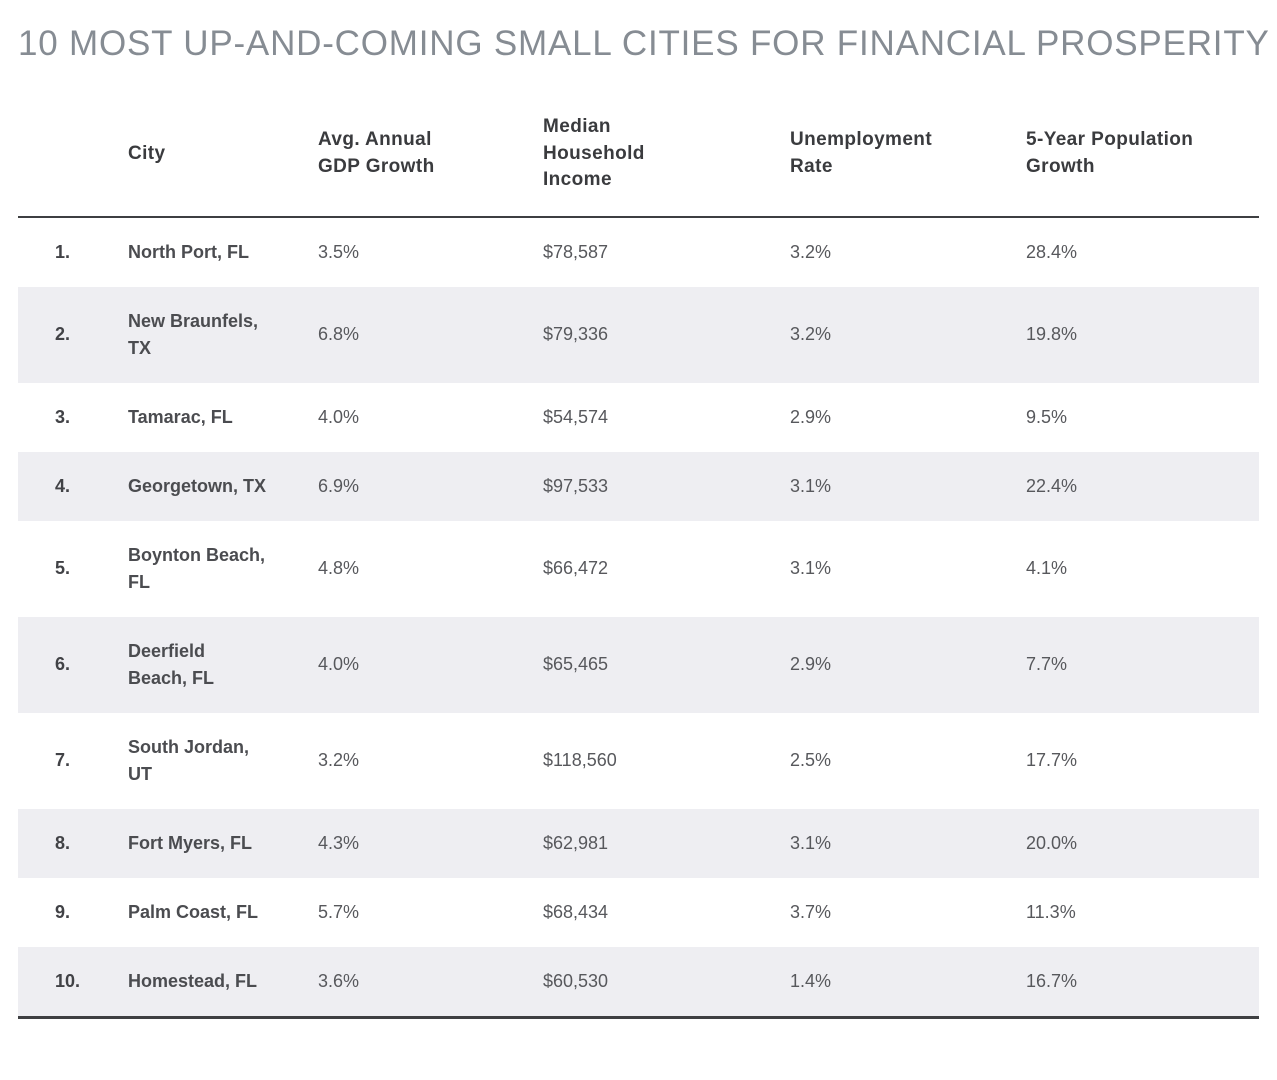  Describe the element at coordinates (339, 485) in the screenshot. I see `row-gdp-growth: 6.9%` at that location.